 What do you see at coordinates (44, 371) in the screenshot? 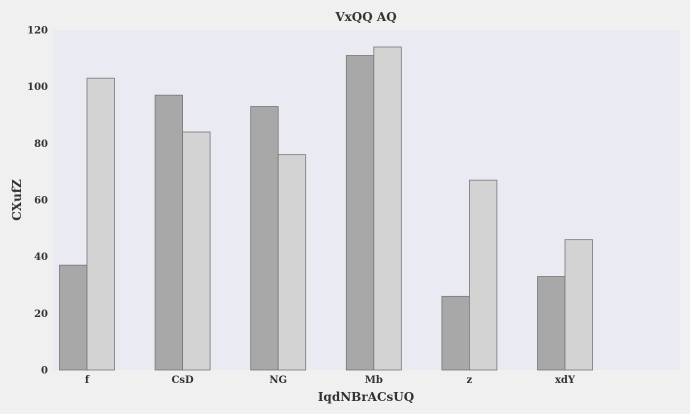
I see `y-tick-label: 0` at bounding box center [44, 371].